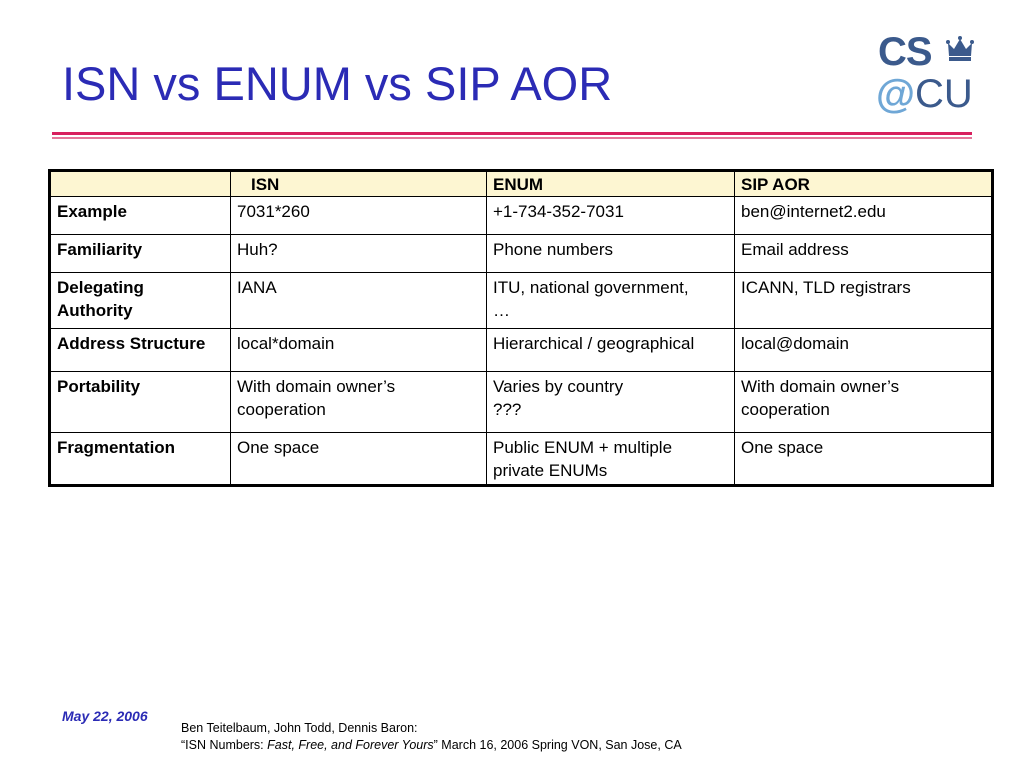 The image size is (1024, 768). I want to click on table-cell: Public ENUM + multiple private ENUMs, so click(610, 459).